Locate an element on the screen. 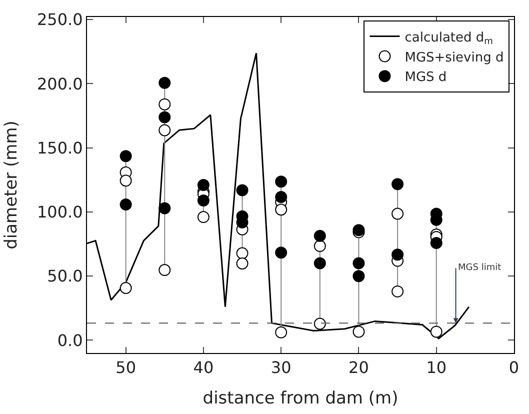 The height and width of the screenshot is (414, 529). annotation: MGS limit is located at coordinates (480, 268).